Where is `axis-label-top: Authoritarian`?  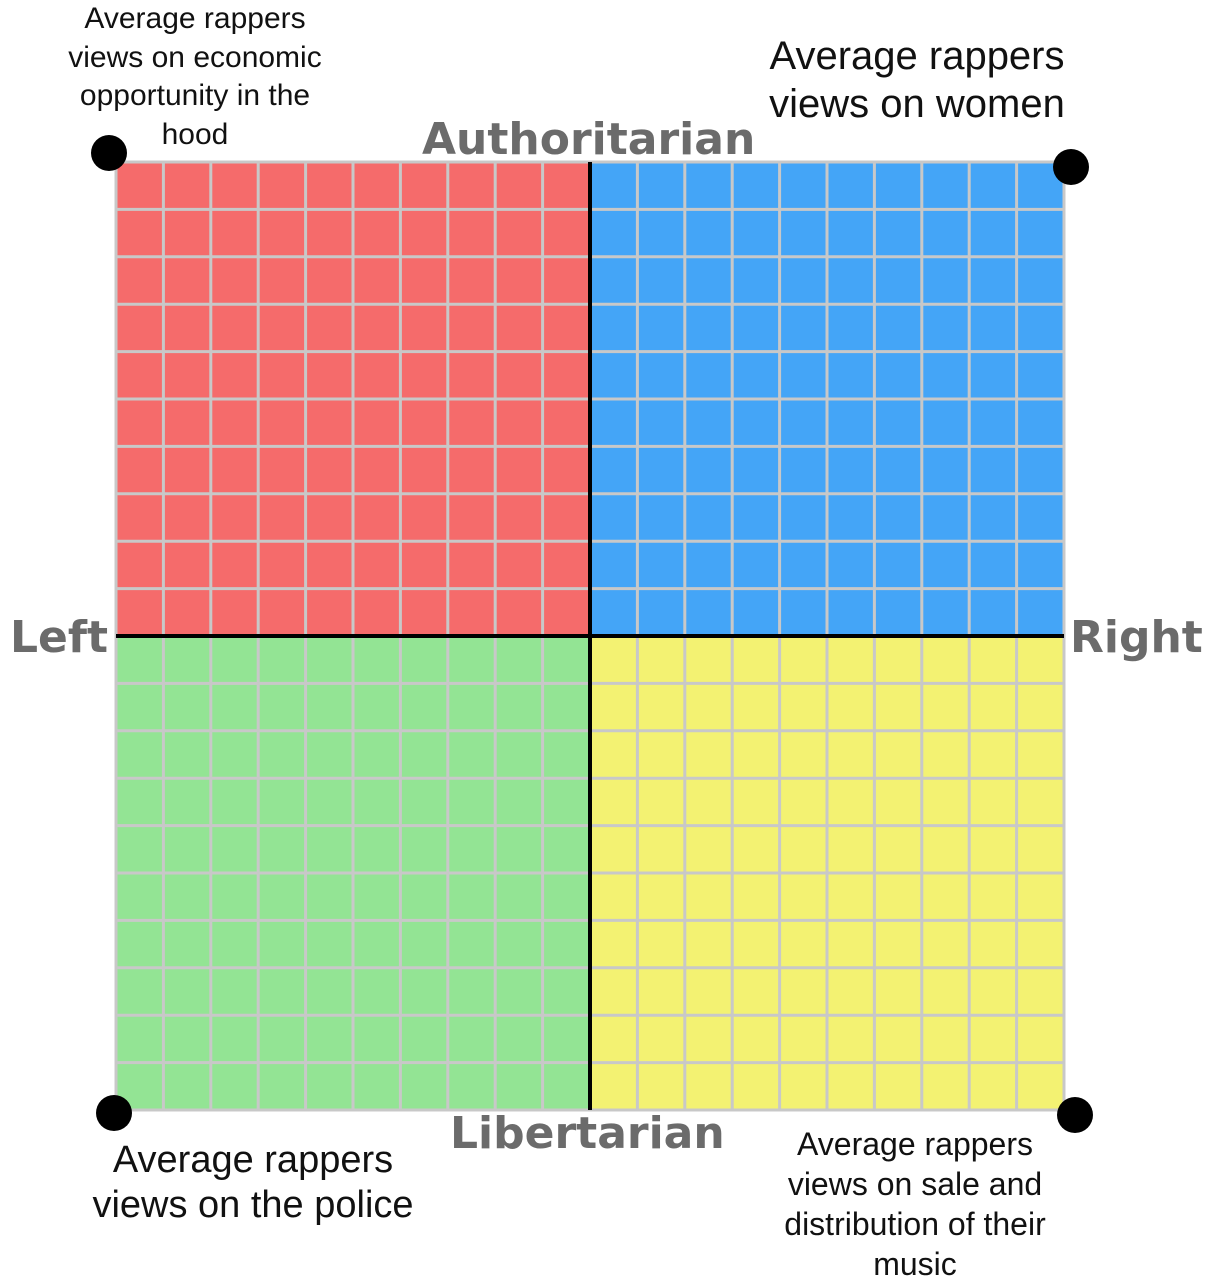 axis-label-top: Authoritarian is located at coordinates (589, 139).